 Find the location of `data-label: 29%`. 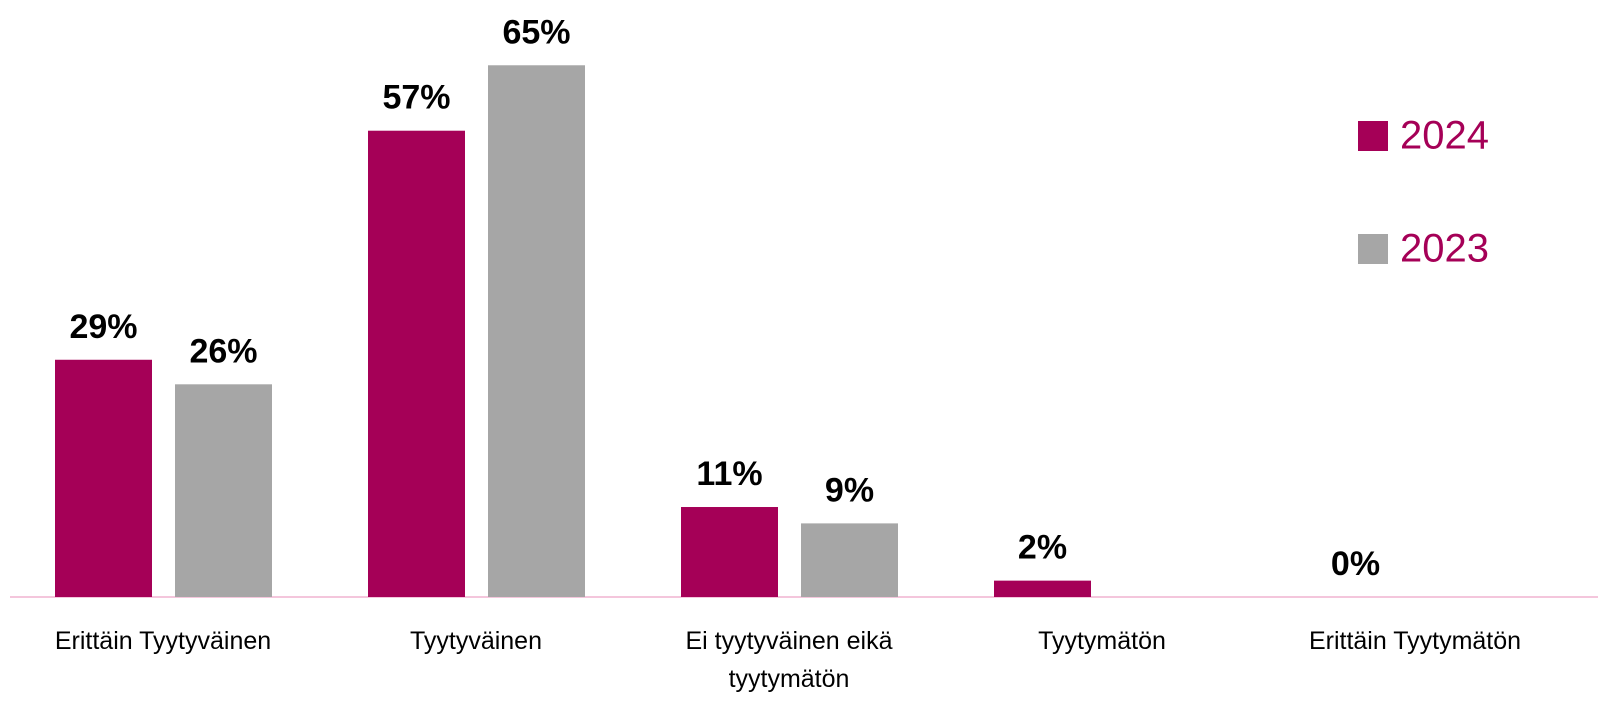

data-label: 29% is located at coordinates (103, 327).